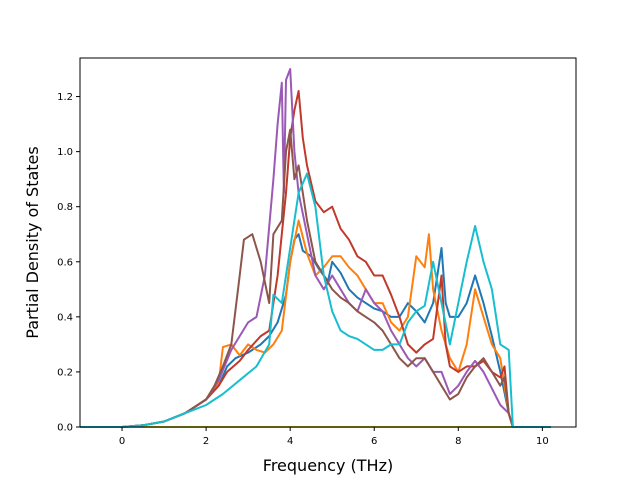 The image size is (640, 480). Describe the element at coordinates (65, 207) in the screenshot. I see `y-tick-label: 0.8` at that location.